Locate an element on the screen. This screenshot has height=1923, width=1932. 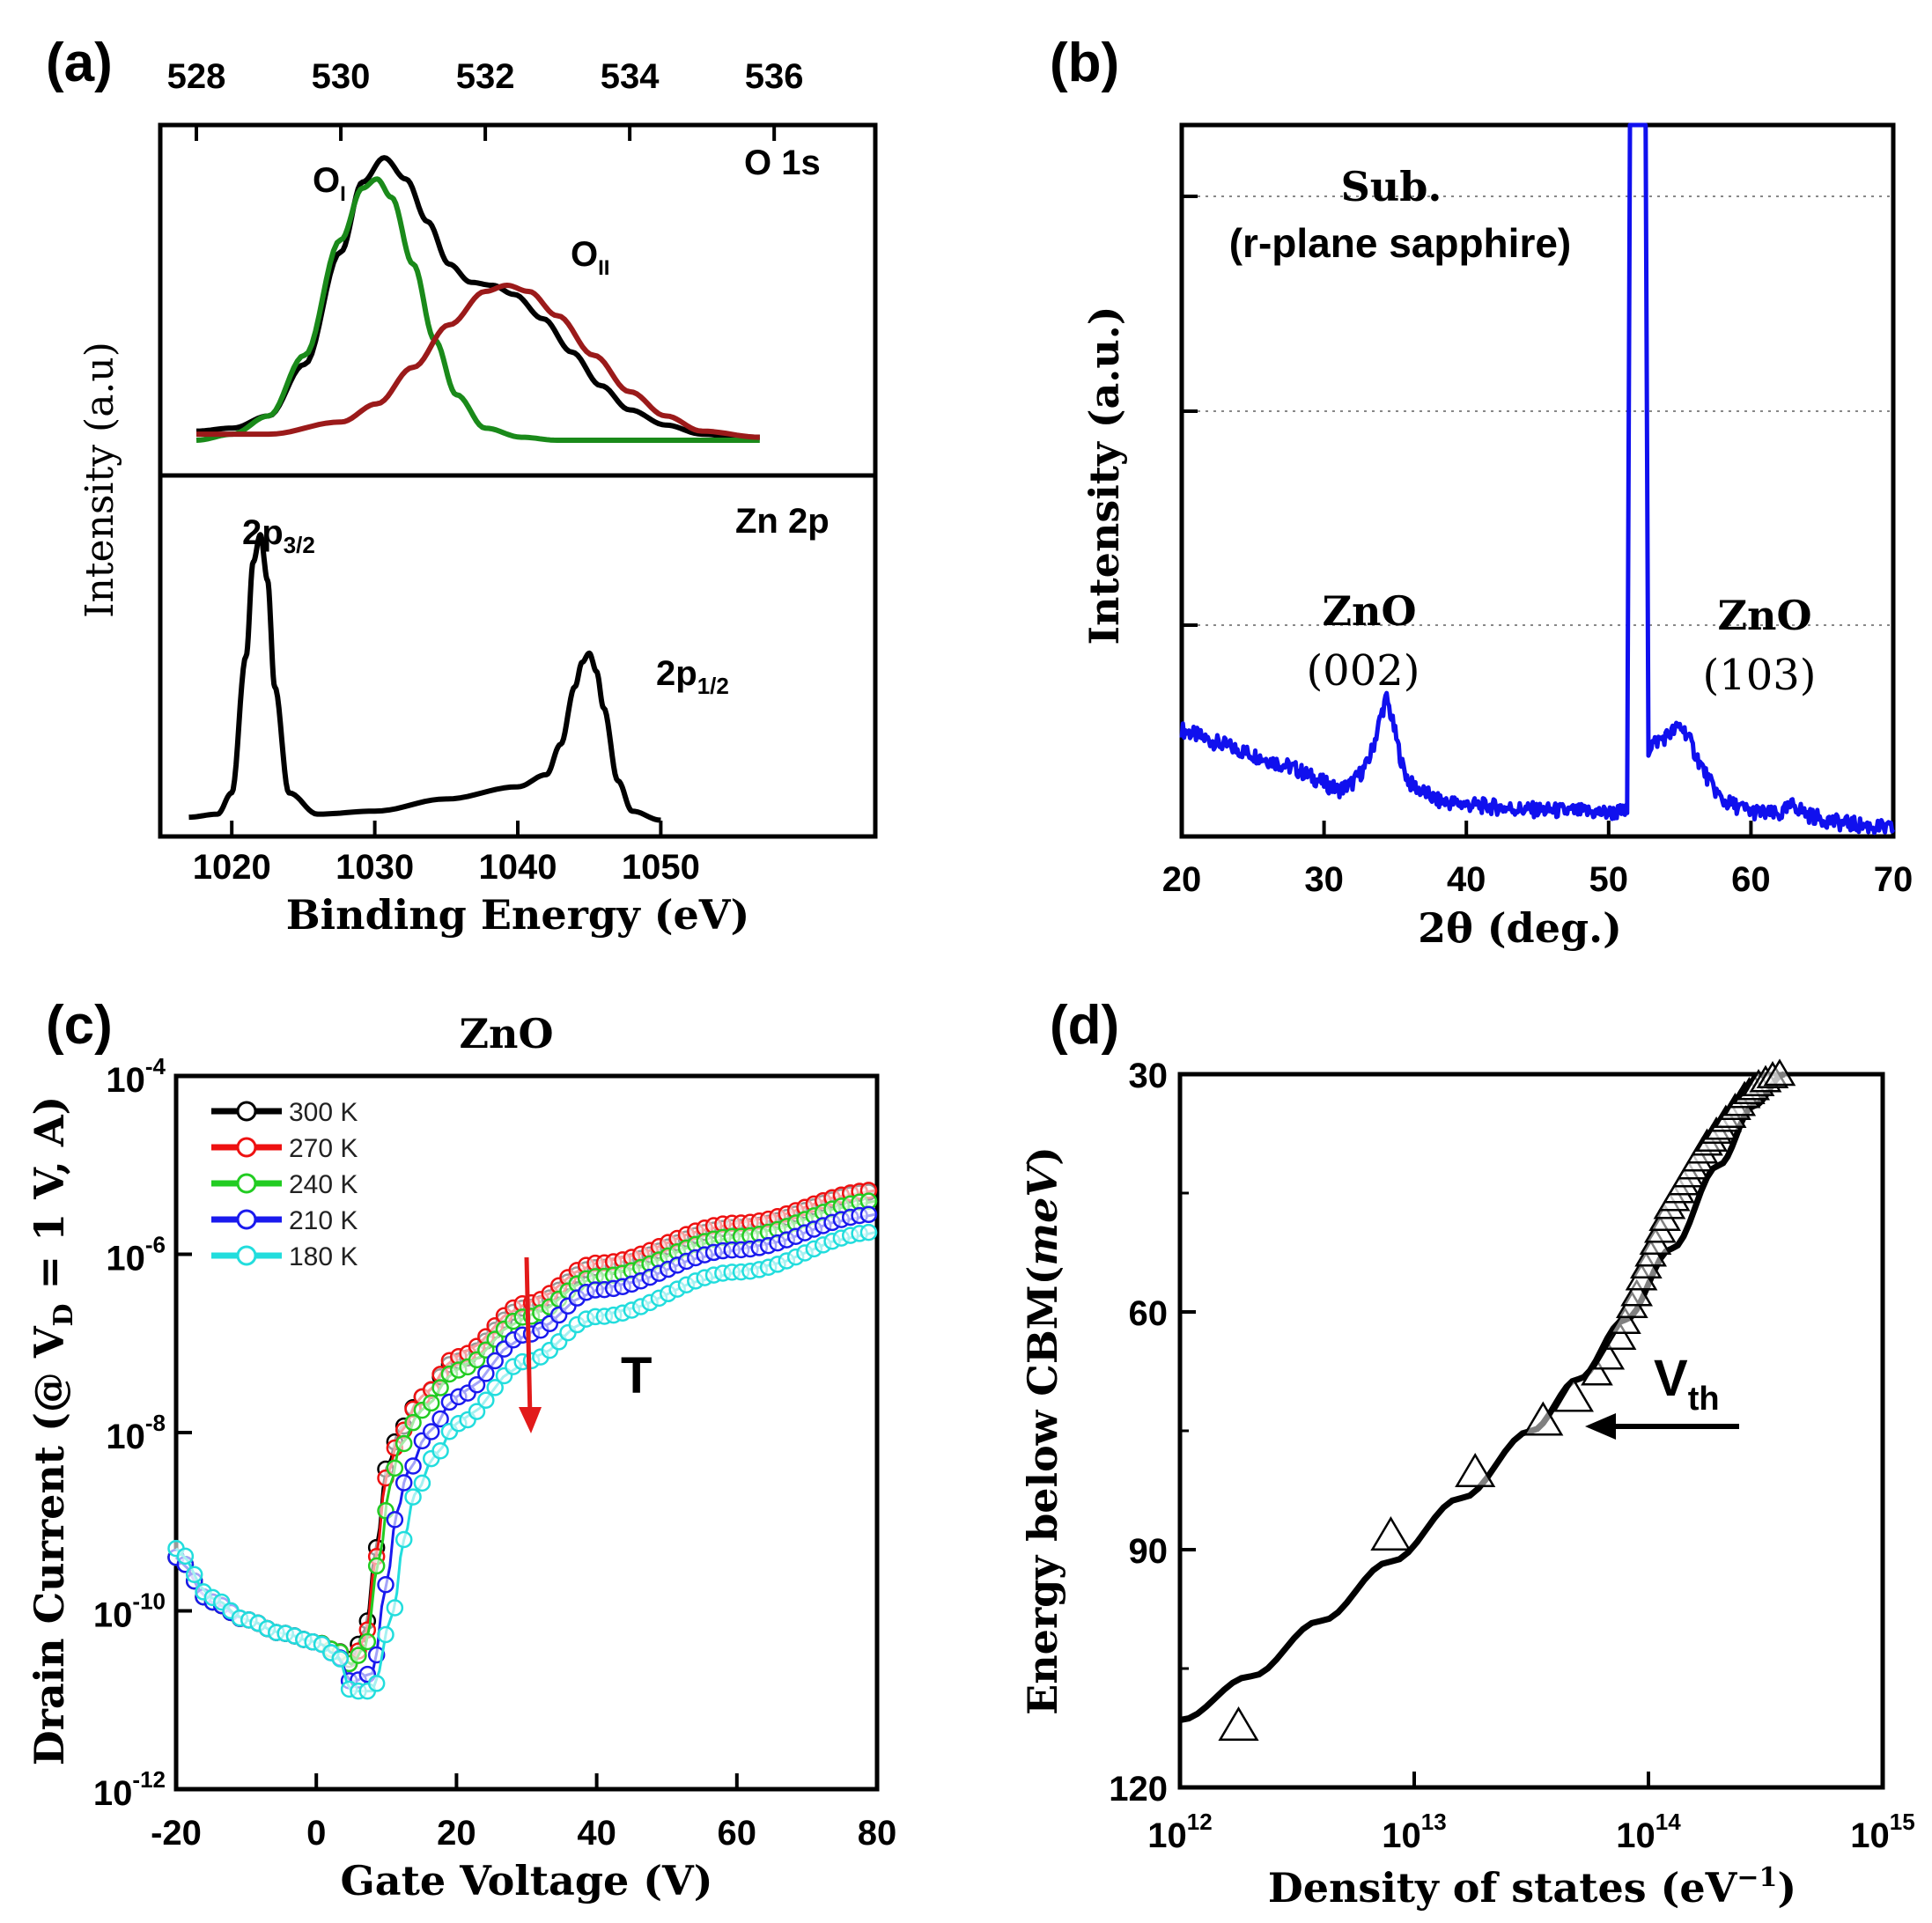
y-tick-label: 90 is located at coordinates (1149, 1552).